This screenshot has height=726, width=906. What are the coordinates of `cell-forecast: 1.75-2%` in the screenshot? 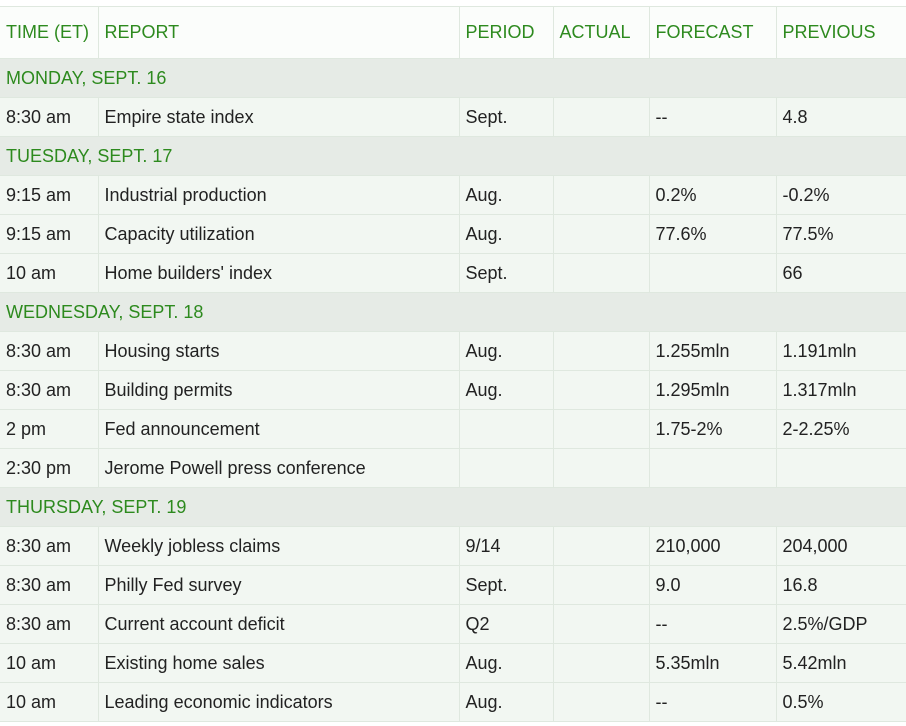 It's located at (713, 429).